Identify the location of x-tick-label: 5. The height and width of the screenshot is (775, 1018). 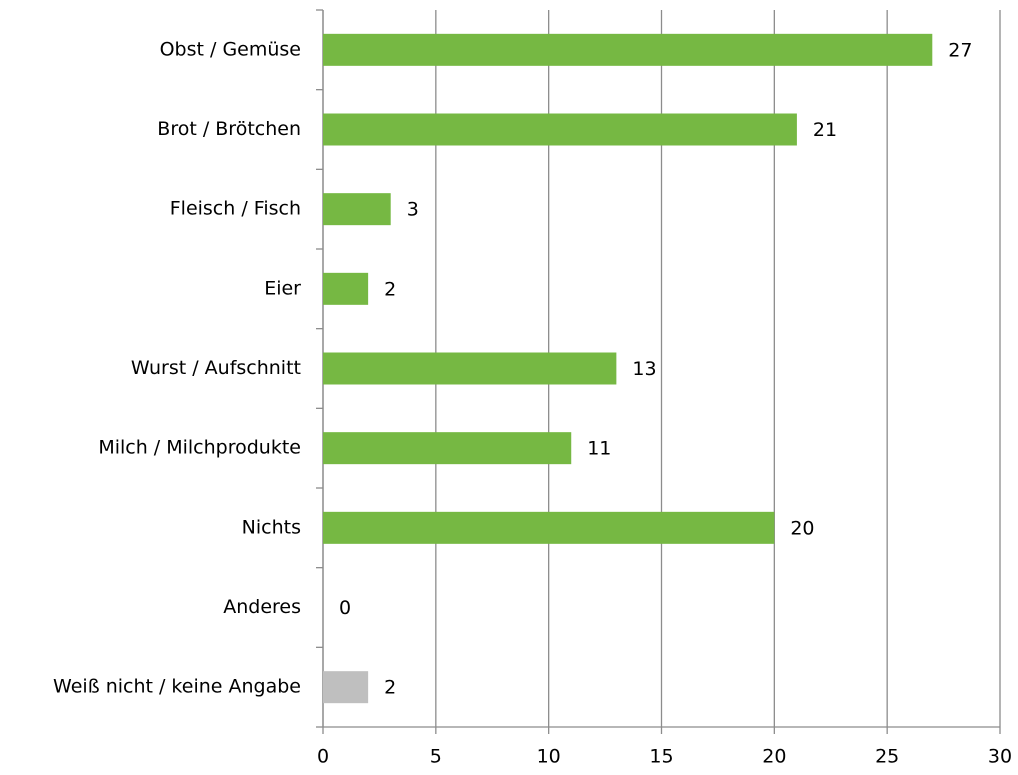
(436, 757).